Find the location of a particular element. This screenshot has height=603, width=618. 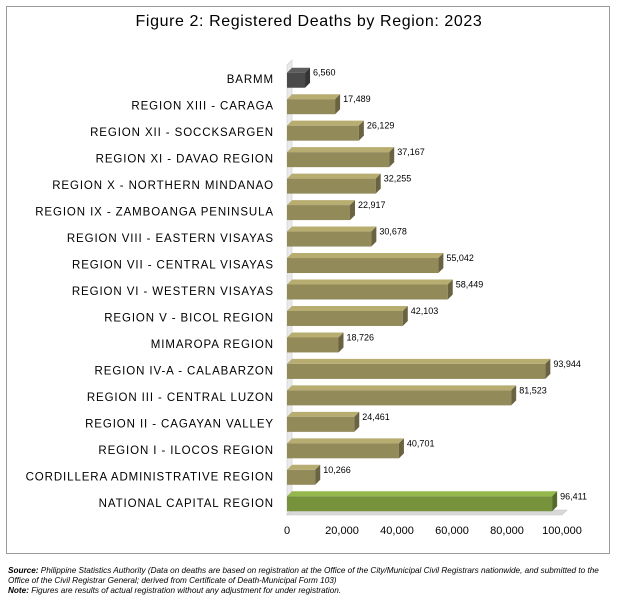

category-label: REGION IX - ZAMBOANGA PENINSULA is located at coordinates (154, 213).